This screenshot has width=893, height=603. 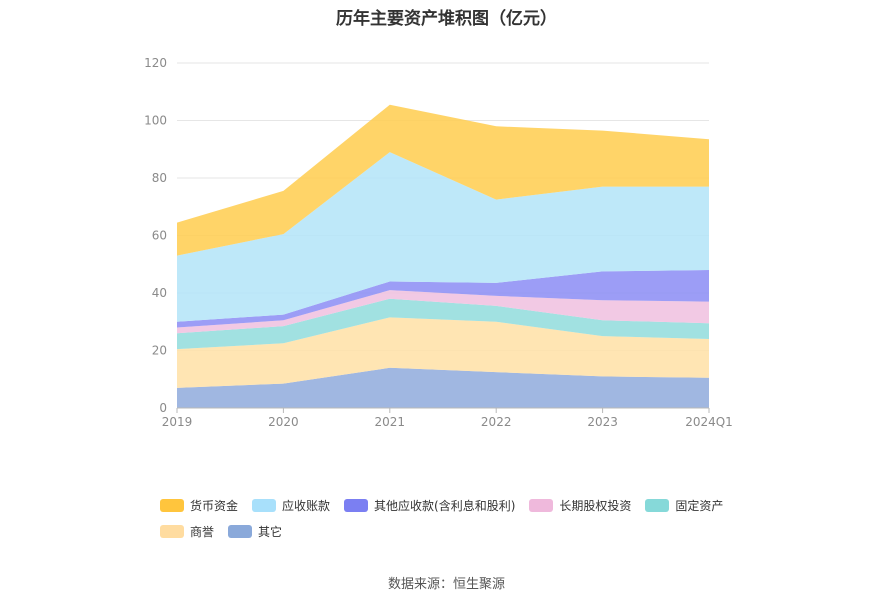 What do you see at coordinates (480, 521) in the screenshot?
I see `legend: 货币资金 应收账款 其他应收款(含利息和股利) 长期股权投资 固定资产商誉 其它` at bounding box center [480, 521].